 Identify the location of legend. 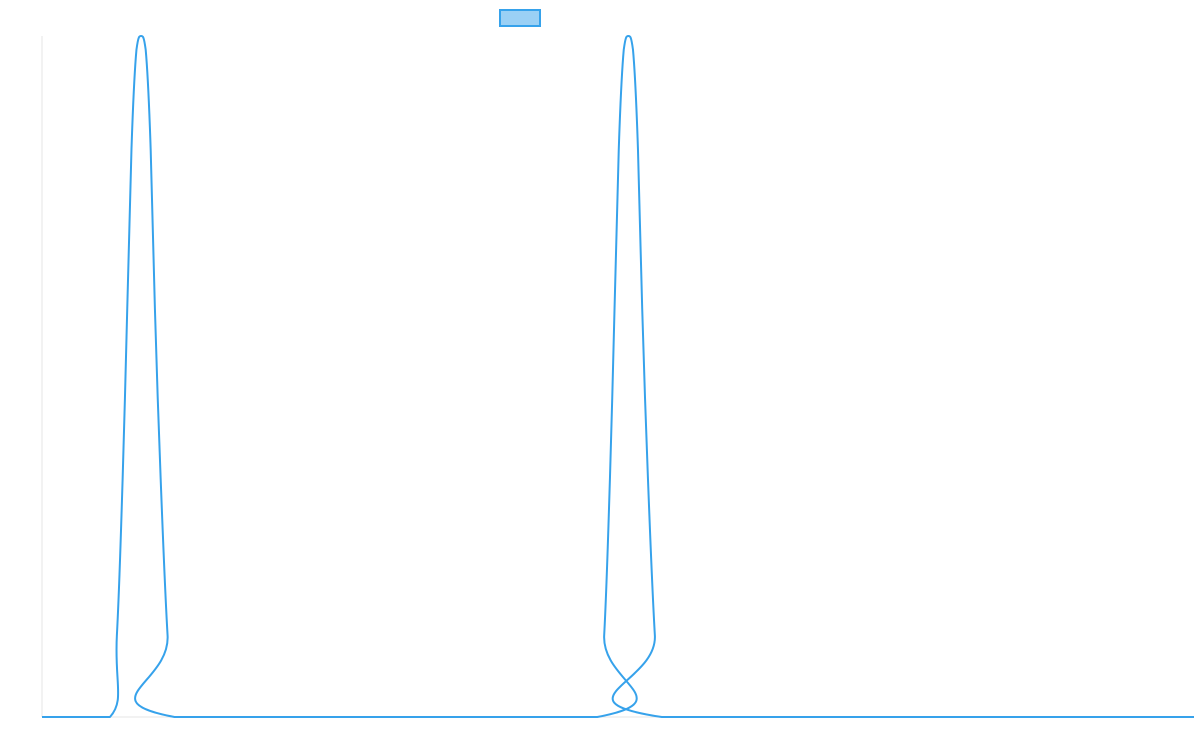
(520, 18).